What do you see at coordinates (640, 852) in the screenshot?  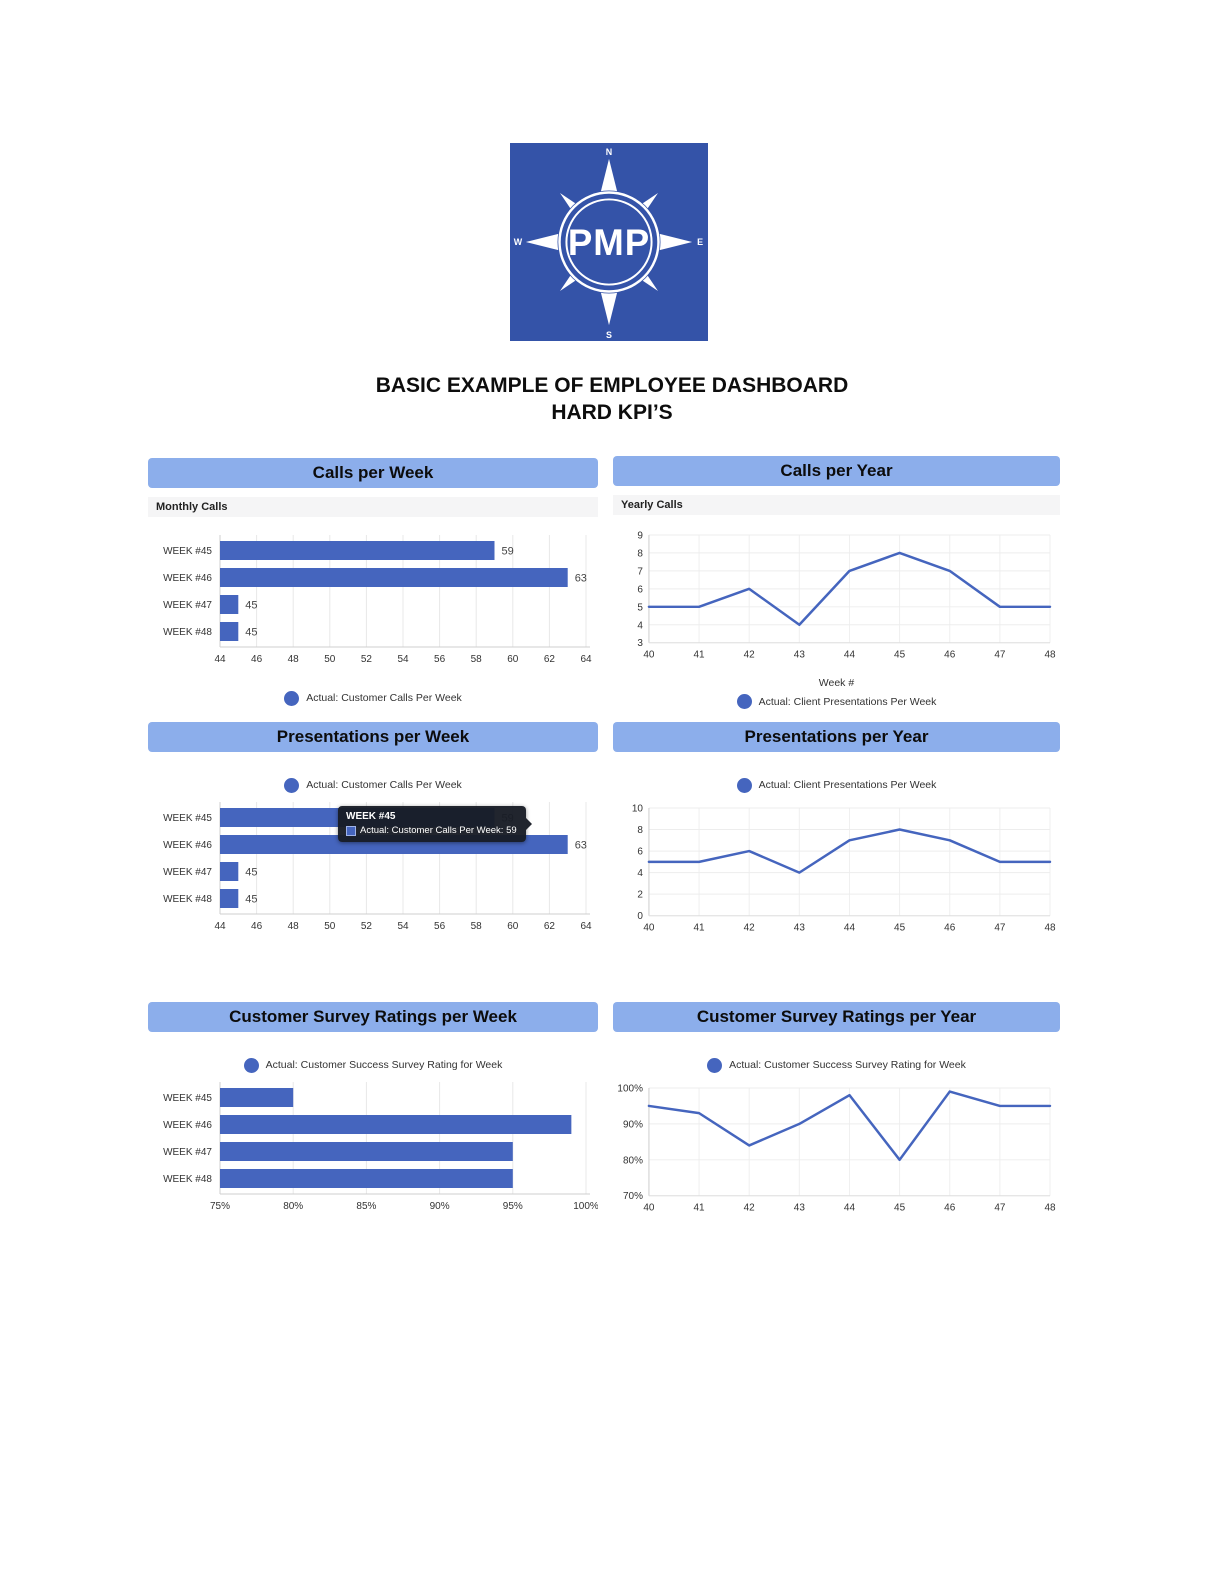 I see `svg-text: 6` at bounding box center [640, 852].